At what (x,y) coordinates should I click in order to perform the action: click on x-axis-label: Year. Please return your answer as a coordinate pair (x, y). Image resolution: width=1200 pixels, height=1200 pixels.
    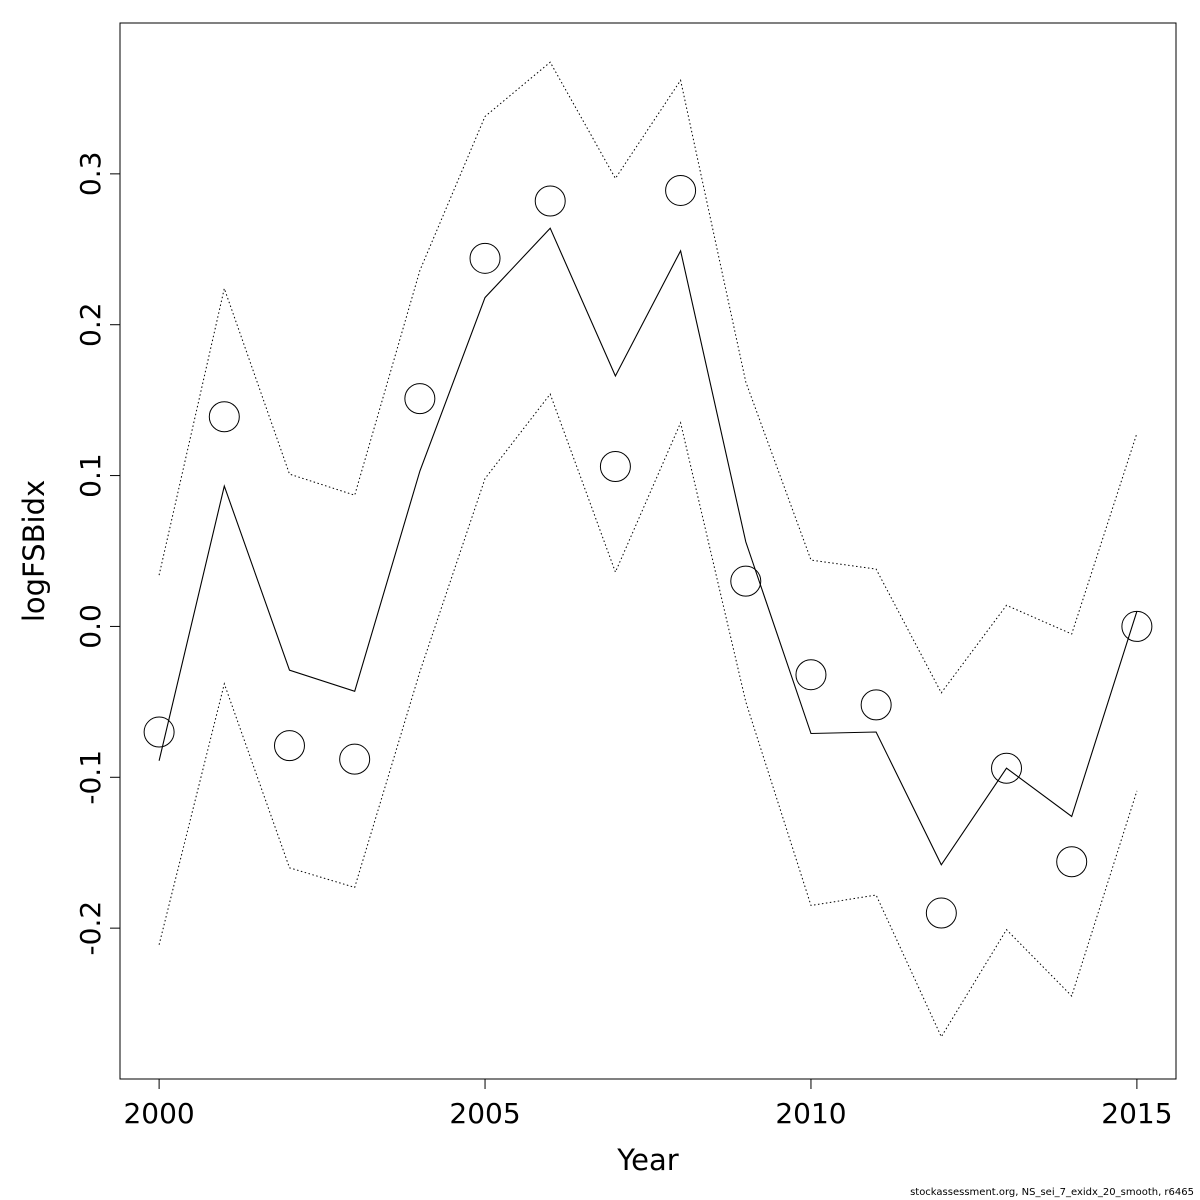
    Looking at the image, I should click on (647, 1160).